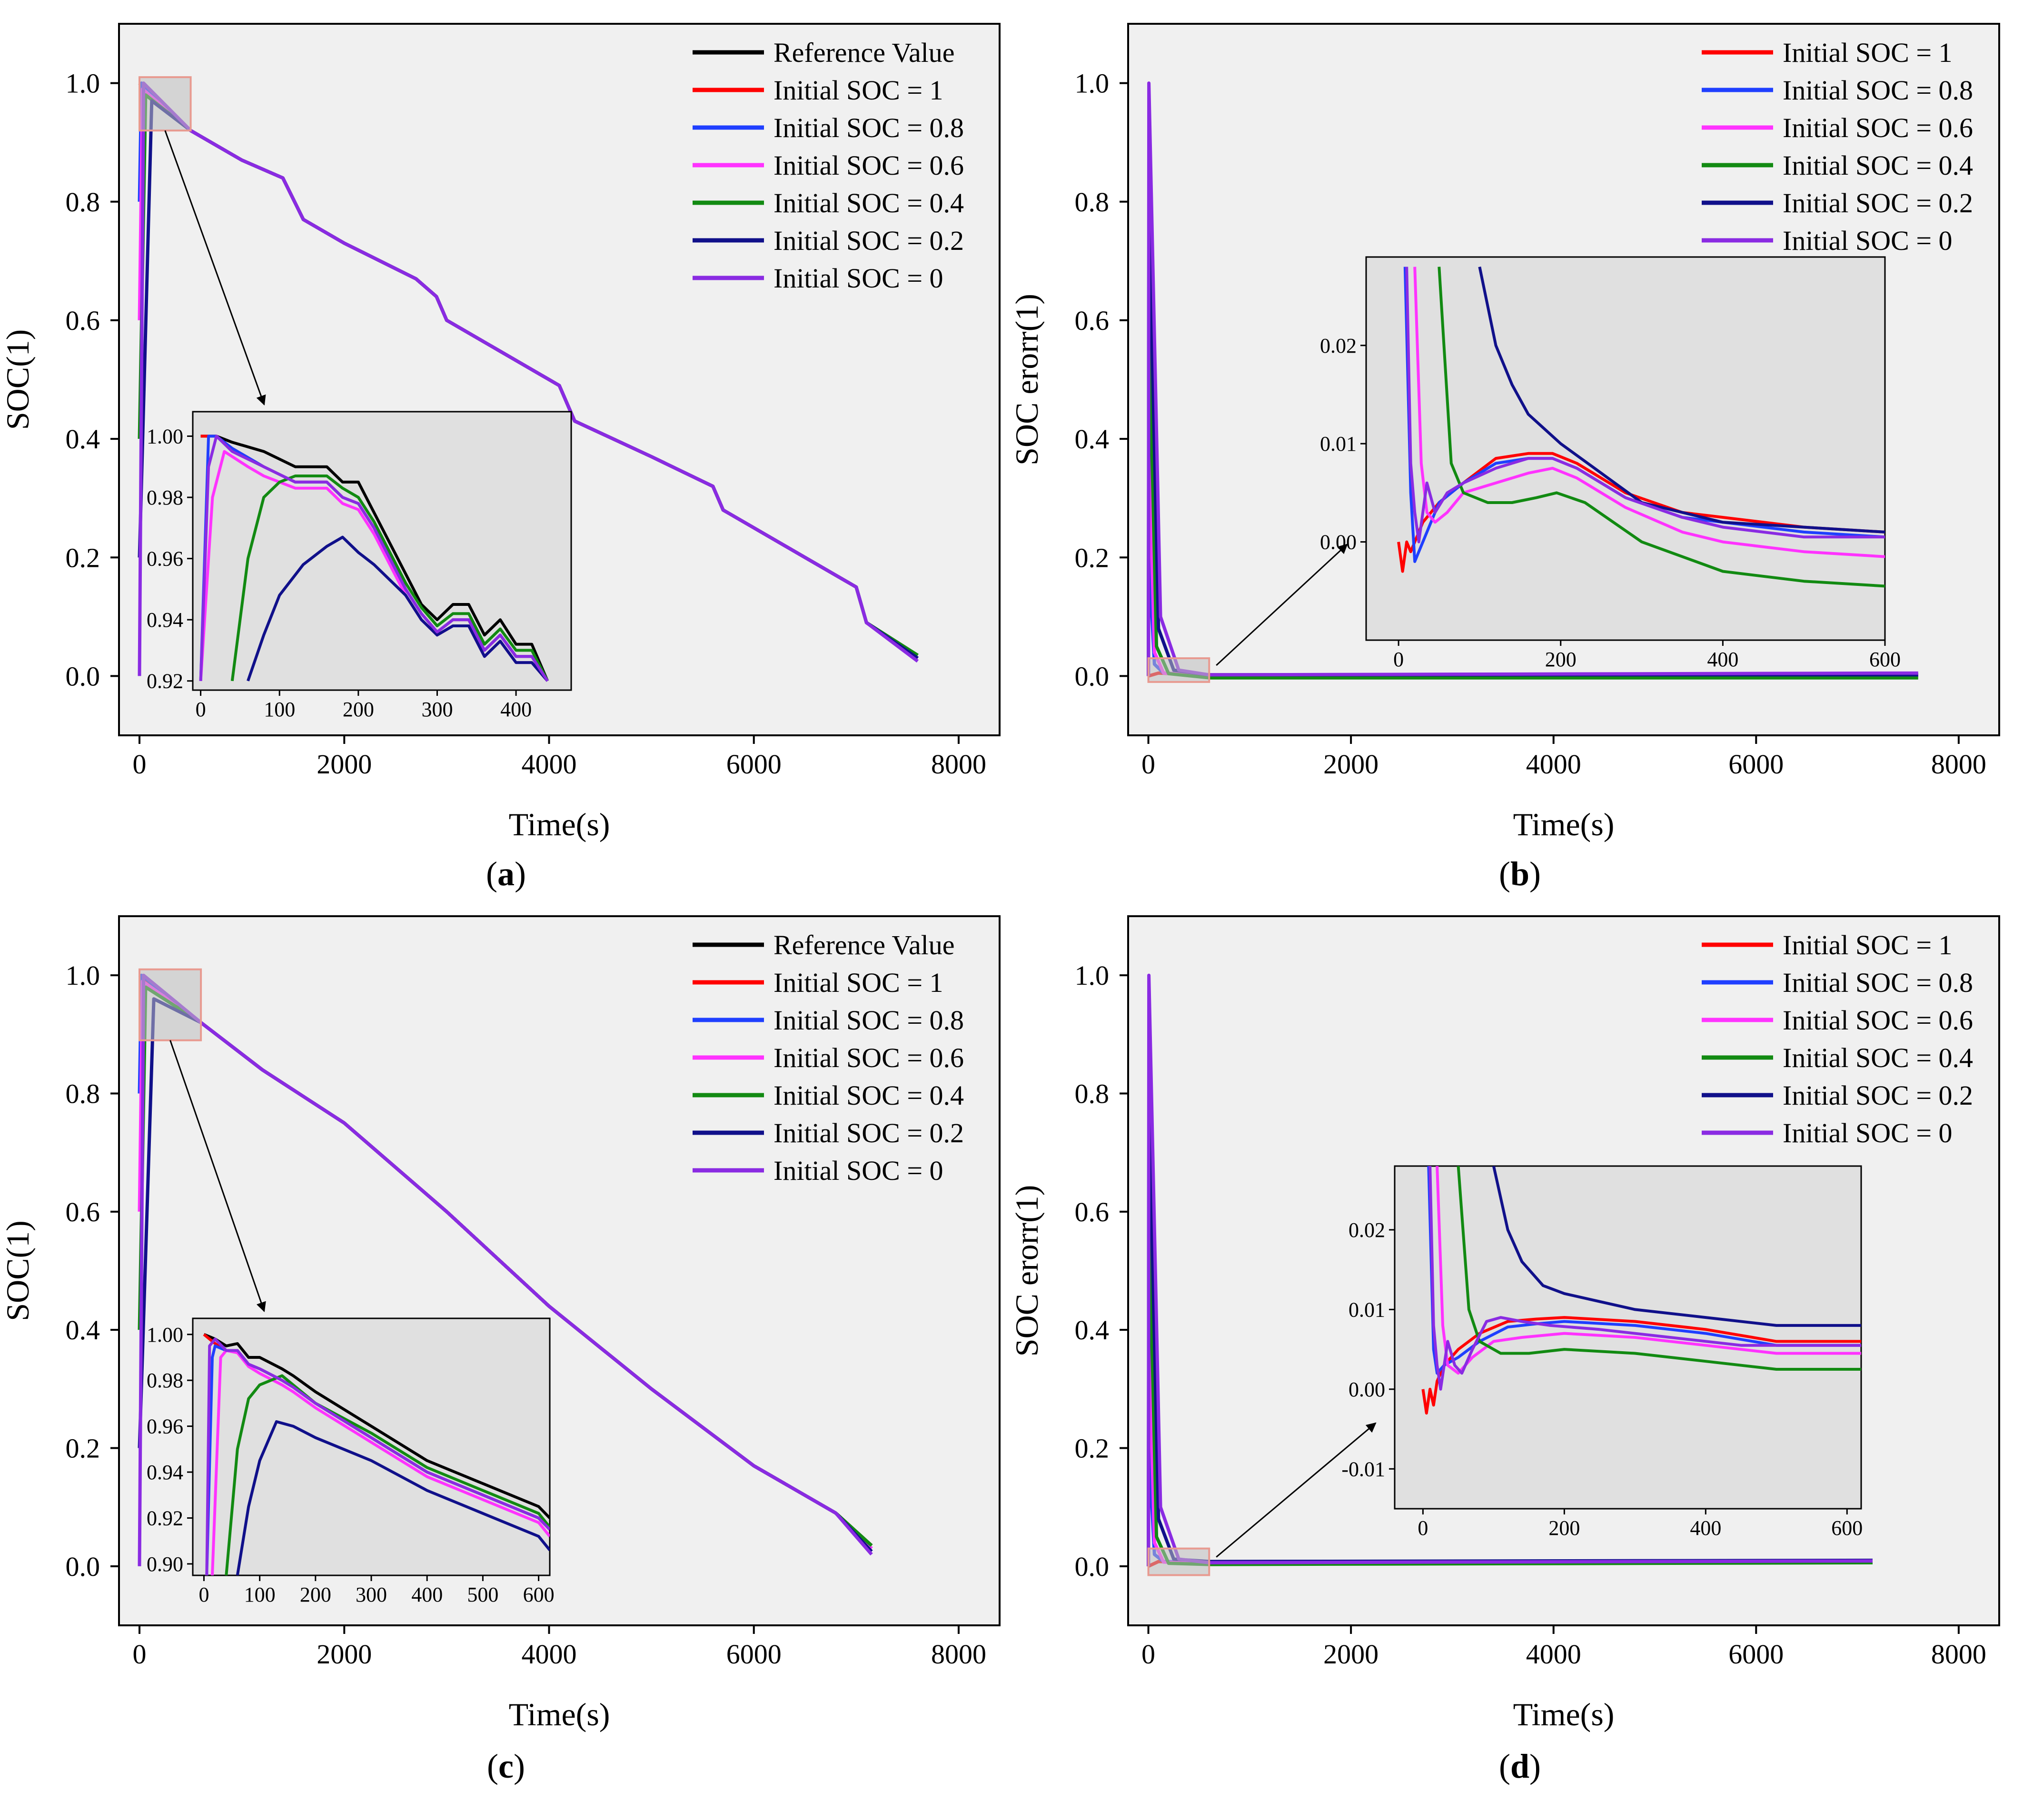  Describe the element at coordinates (1878, 1095) in the screenshot. I see `legend-label: Initial SOC = 0.2` at that location.